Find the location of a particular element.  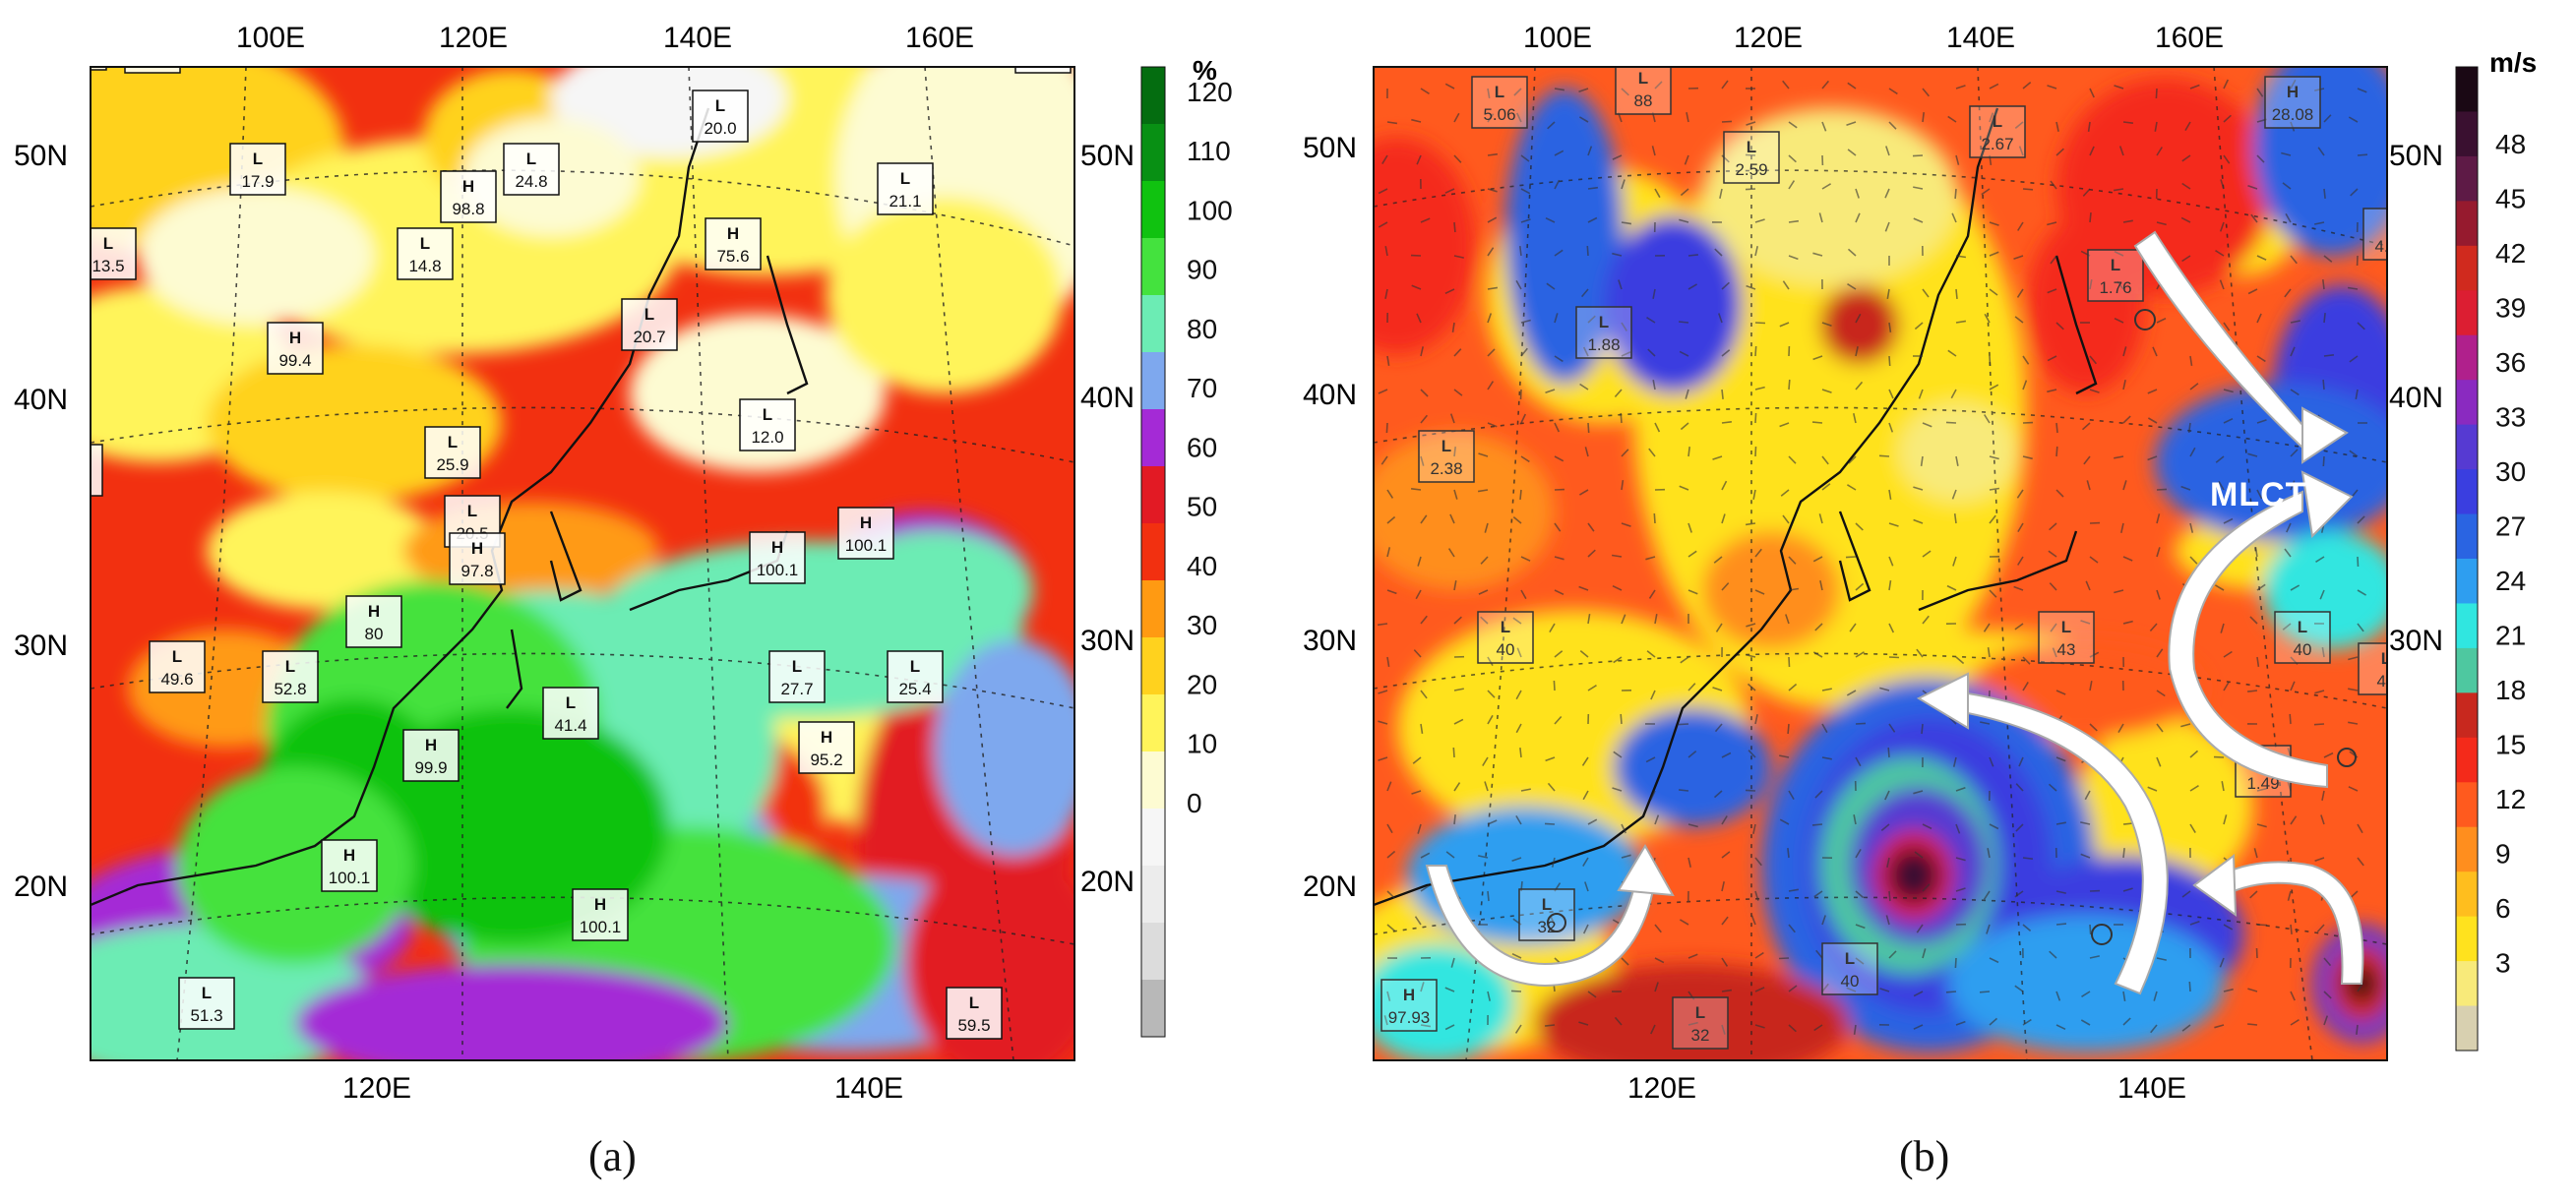

colorbar-a-swatch is located at coordinates (1153, 438).